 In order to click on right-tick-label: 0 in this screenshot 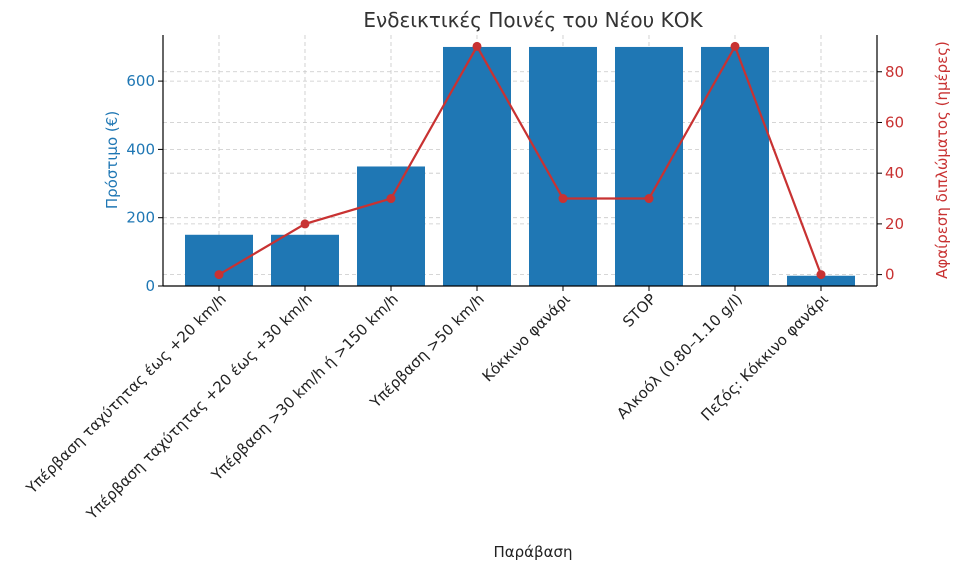, I will do `click(890, 275)`.